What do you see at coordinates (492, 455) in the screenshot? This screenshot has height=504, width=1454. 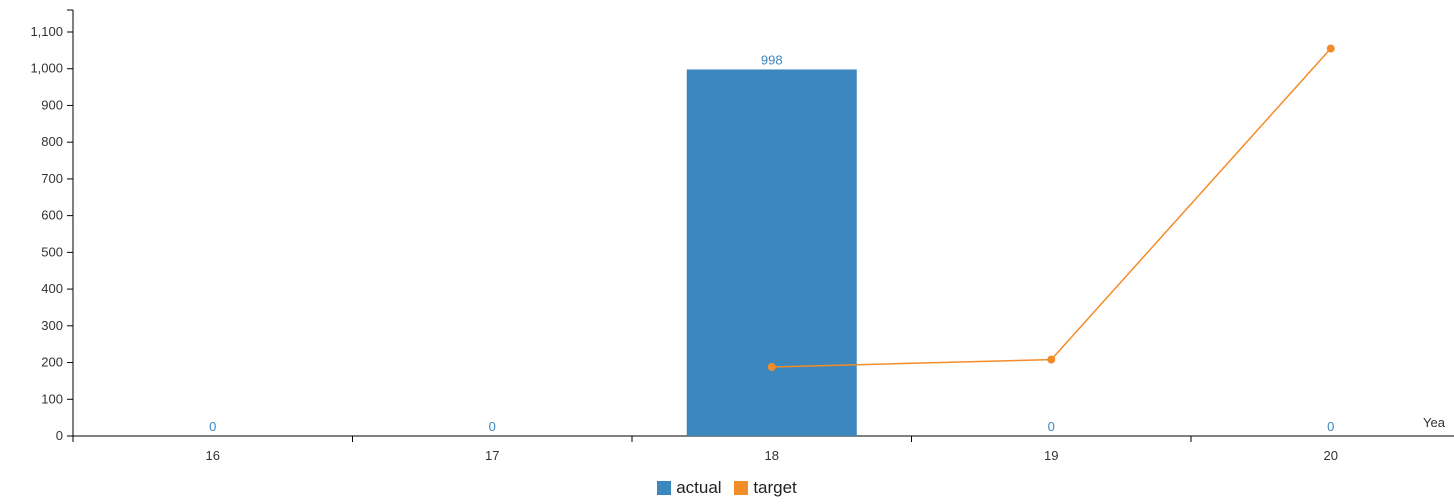 I see `x-tick-label: 17` at bounding box center [492, 455].